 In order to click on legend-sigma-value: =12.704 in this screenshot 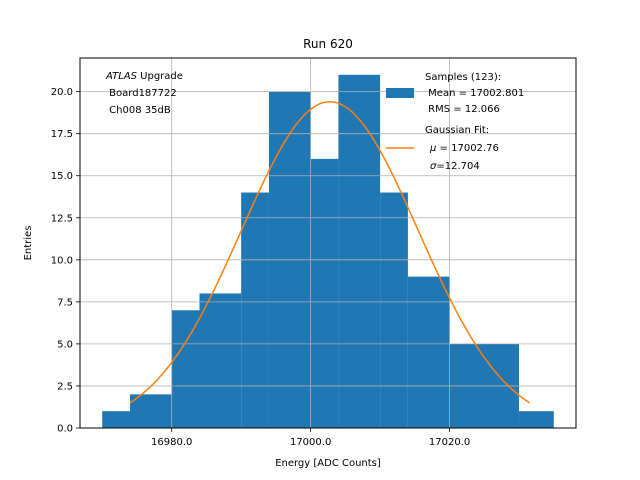, I will do `click(457, 166)`.